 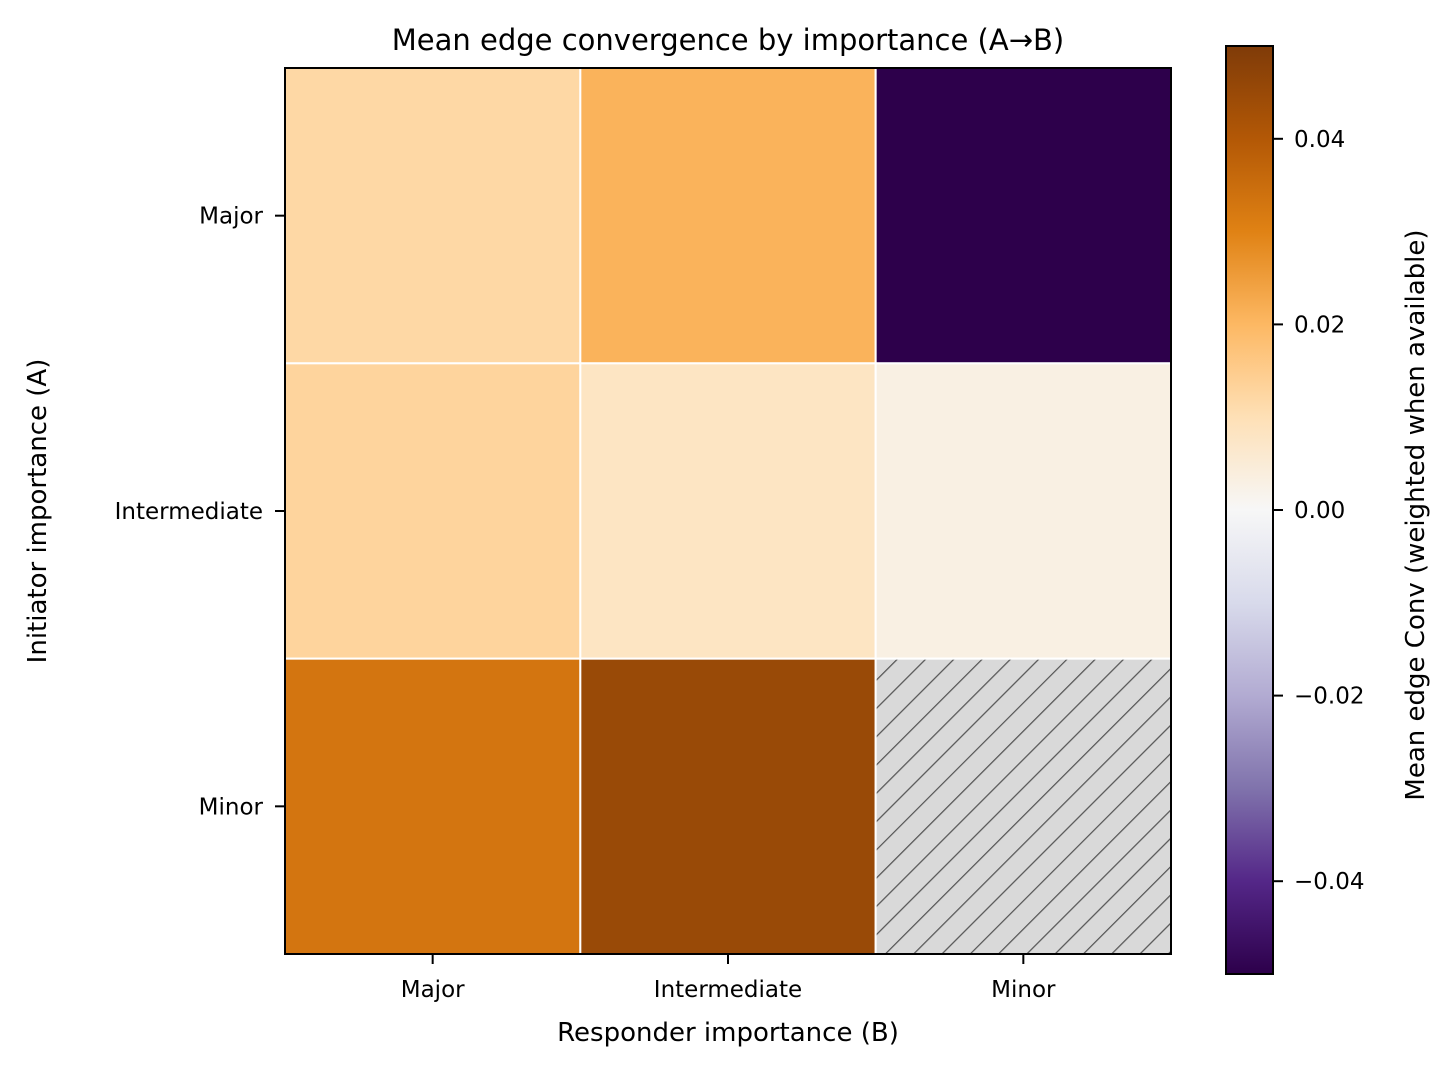 What do you see at coordinates (1023, 511) in the screenshot?
I see `cell-intermediate-minor` at bounding box center [1023, 511].